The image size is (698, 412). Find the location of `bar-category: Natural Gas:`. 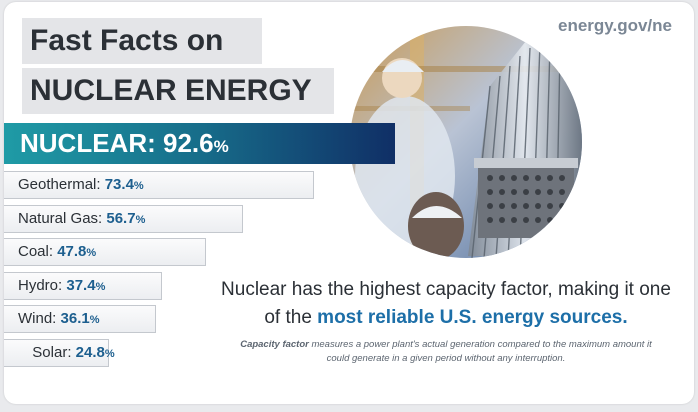

bar-category: Natural Gas: is located at coordinates (62, 218).